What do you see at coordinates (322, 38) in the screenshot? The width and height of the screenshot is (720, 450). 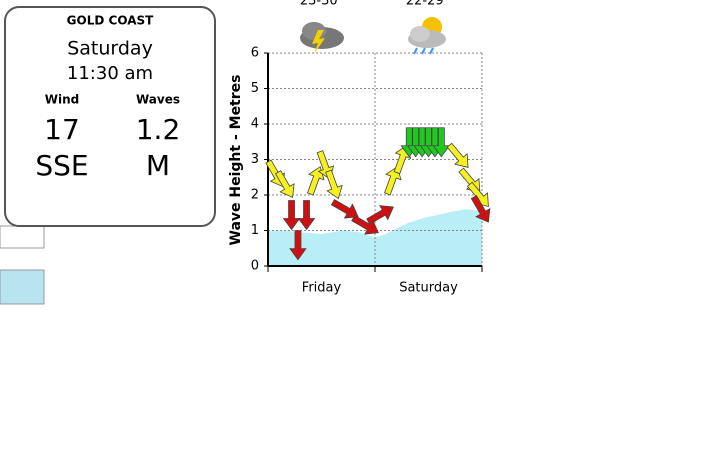 I see `storm-icon` at bounding box center [322, 38].